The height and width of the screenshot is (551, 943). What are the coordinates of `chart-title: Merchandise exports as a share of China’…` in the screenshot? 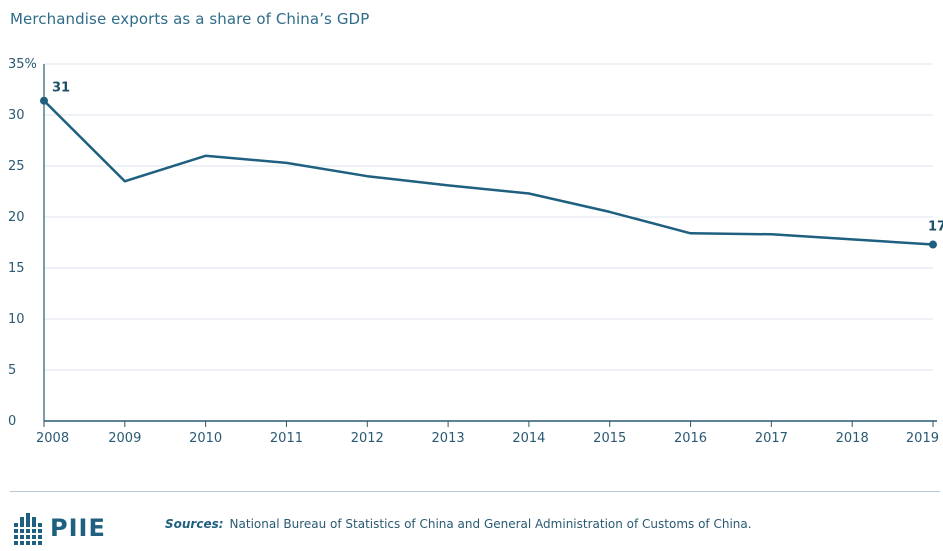 It's located at (190, 19).